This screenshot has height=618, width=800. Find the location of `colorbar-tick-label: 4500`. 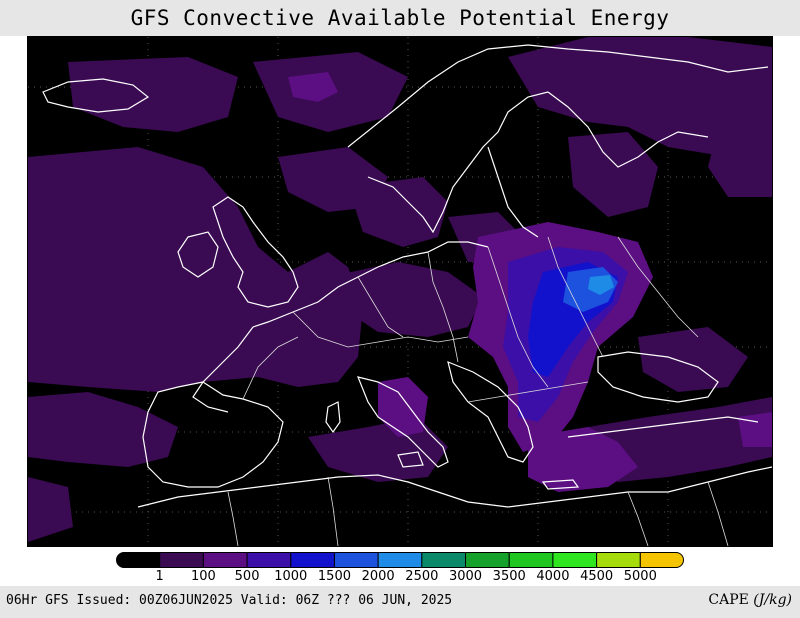

colorbar-tick-label: 4500 is located at coordinates (597, 576).